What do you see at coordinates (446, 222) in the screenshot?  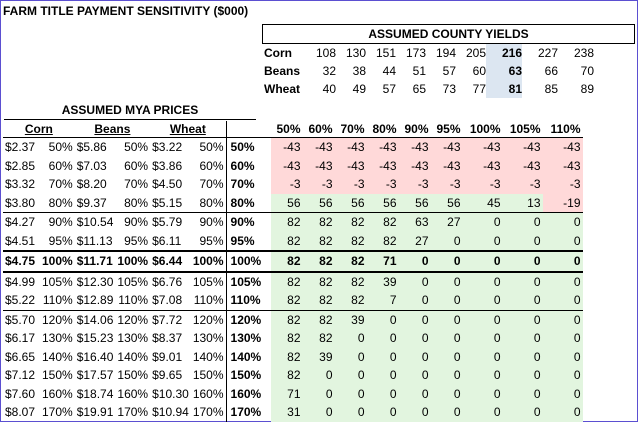 I see `payment-value: 27` at bounding box center [446, 222].